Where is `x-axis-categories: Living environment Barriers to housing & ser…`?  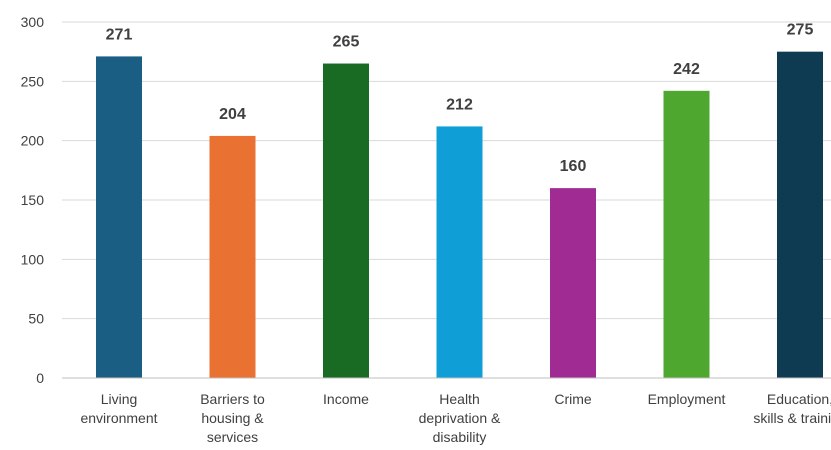 x-axis-categories: Living environment Barriers to housing & ser… is located at coordinates (455, 418).